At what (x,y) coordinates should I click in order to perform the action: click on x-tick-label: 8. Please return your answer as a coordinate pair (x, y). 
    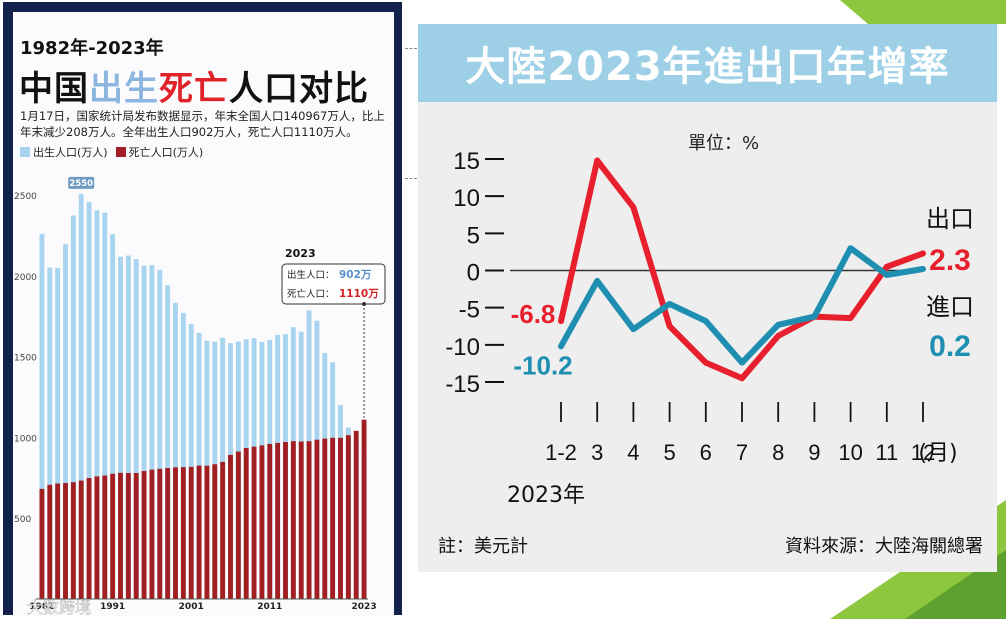
    Looking at the image, I should click on (778, 452).